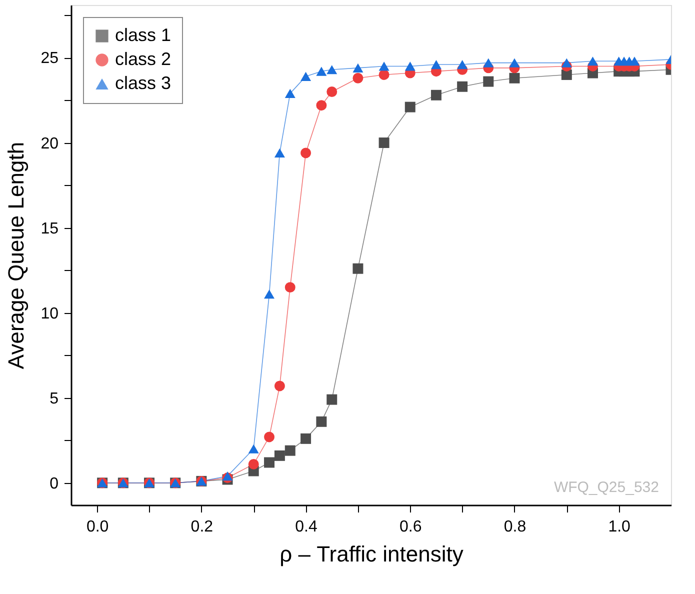 The image size is (695, 594). What do you see at coordinates (143, 83) in the screenshot?
I see `legend-label: class 3` at bounding box center [143, 83].